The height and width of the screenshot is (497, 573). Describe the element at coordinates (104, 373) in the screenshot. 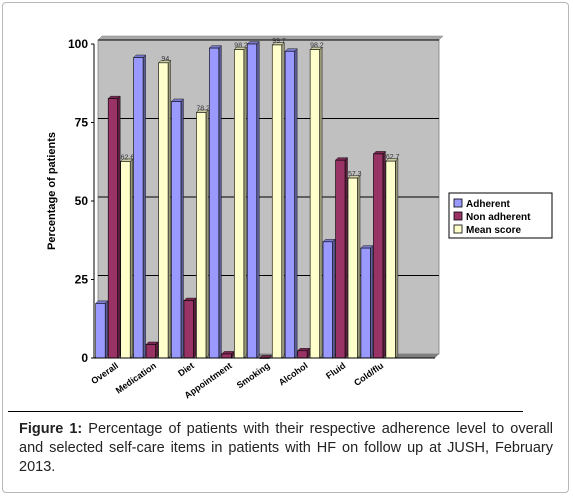

I see `x-tick-label: Overall` at that location.